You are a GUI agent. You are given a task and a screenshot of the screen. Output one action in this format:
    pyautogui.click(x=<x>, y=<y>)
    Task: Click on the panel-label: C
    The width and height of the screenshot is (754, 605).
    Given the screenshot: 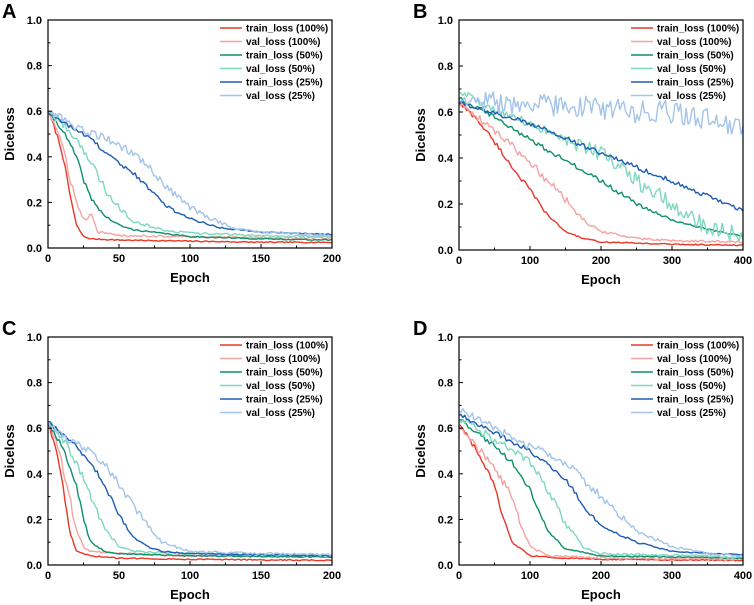 What is the action you would take?
    pyautogui.click(x=9, y=329)
    